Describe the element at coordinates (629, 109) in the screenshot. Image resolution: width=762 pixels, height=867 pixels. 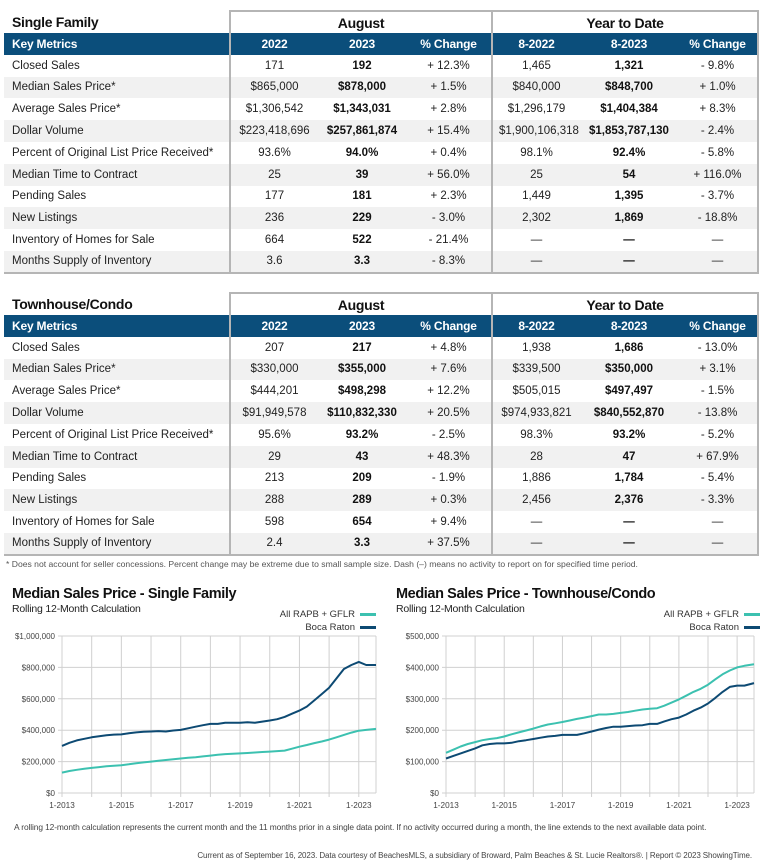
I see `ytd-2023-value: $1,404,384` at that location.